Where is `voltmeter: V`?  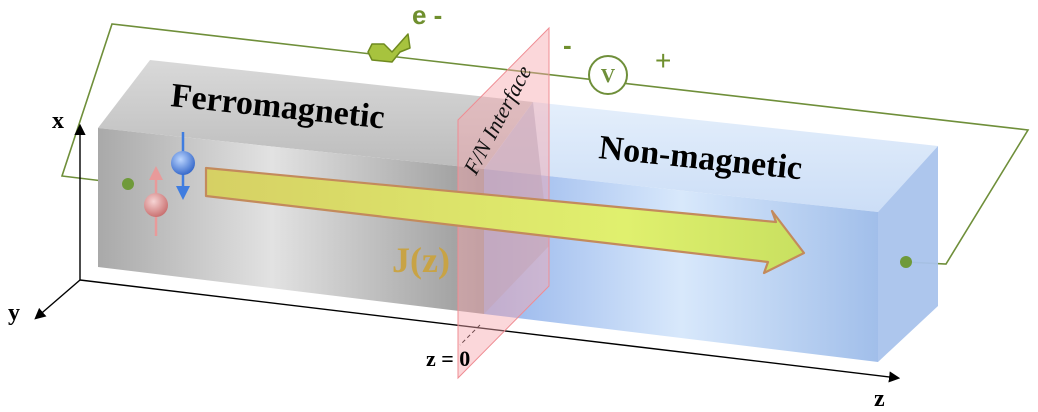
voltmeter: V is located at coordinates (608, 75).